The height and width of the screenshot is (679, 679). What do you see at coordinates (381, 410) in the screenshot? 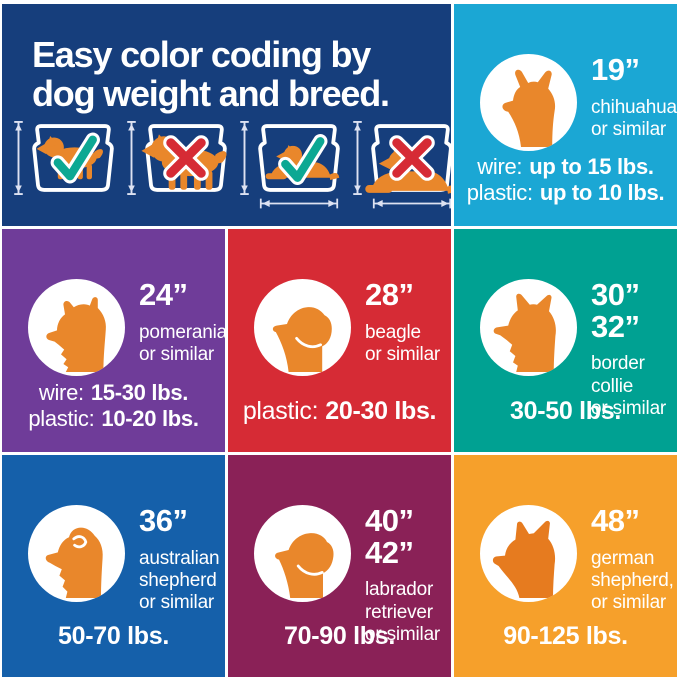
I see `weight-value: 20-30 lbs.` at bounding box center [381, 410].